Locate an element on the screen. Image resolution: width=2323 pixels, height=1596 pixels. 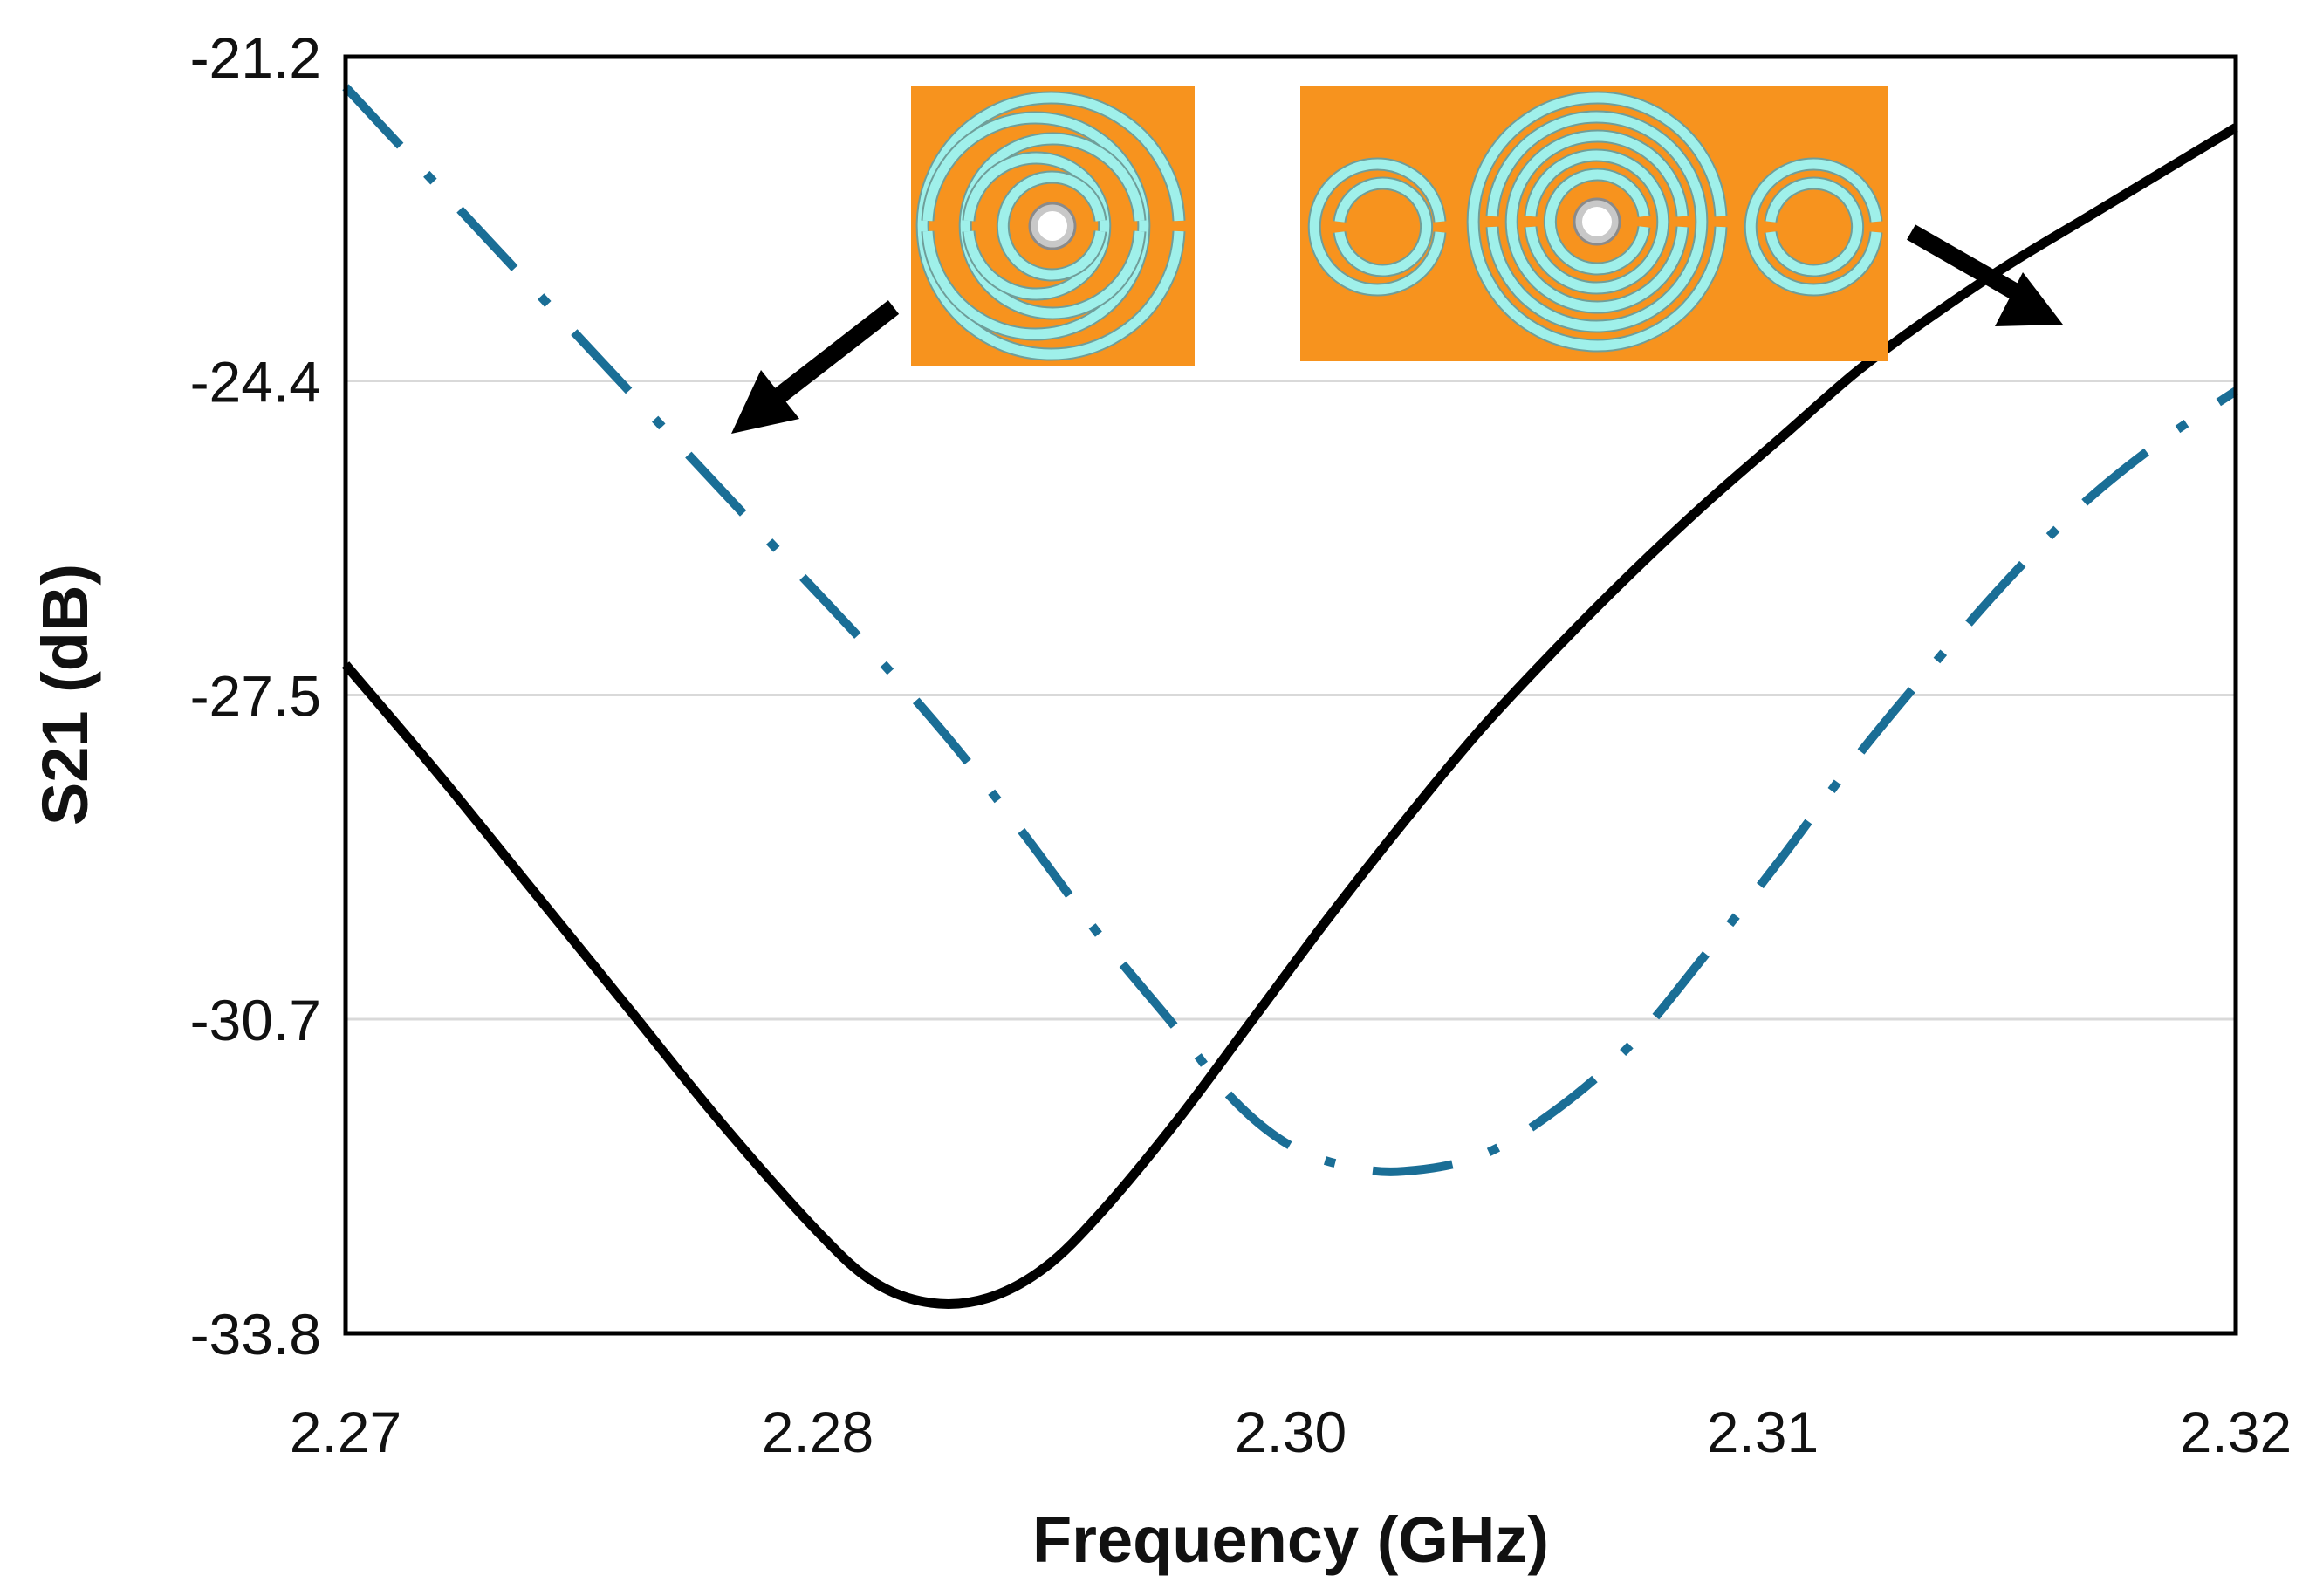
x-tick-label-4: 2.32 is located at coordinates (2236, 1432).